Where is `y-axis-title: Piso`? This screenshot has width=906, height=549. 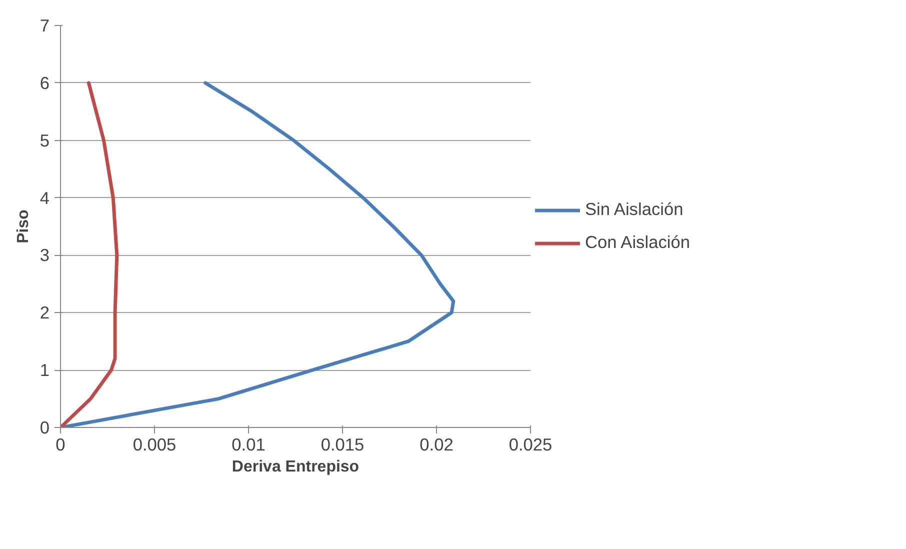 y-axis-title: Piso is located at coordinates (23, 226).